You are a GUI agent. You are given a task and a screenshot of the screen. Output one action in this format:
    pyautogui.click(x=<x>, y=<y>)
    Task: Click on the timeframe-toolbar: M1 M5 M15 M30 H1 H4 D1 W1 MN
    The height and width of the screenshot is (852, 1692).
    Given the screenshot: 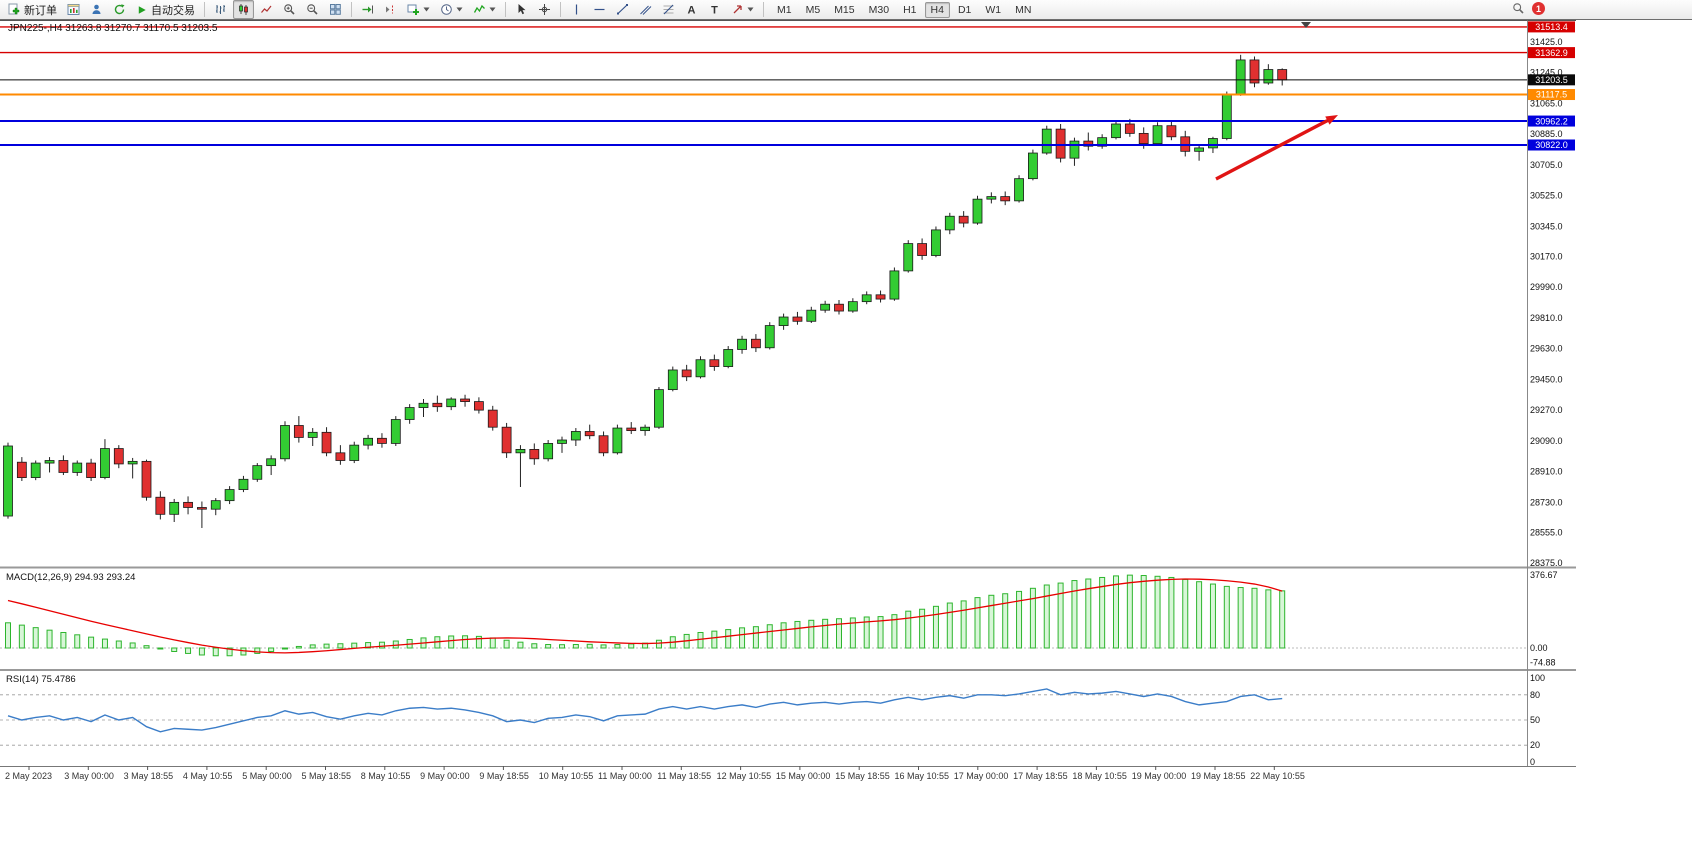 What is the action you would take?
    pyautogui.click(x=904, y=9)
    